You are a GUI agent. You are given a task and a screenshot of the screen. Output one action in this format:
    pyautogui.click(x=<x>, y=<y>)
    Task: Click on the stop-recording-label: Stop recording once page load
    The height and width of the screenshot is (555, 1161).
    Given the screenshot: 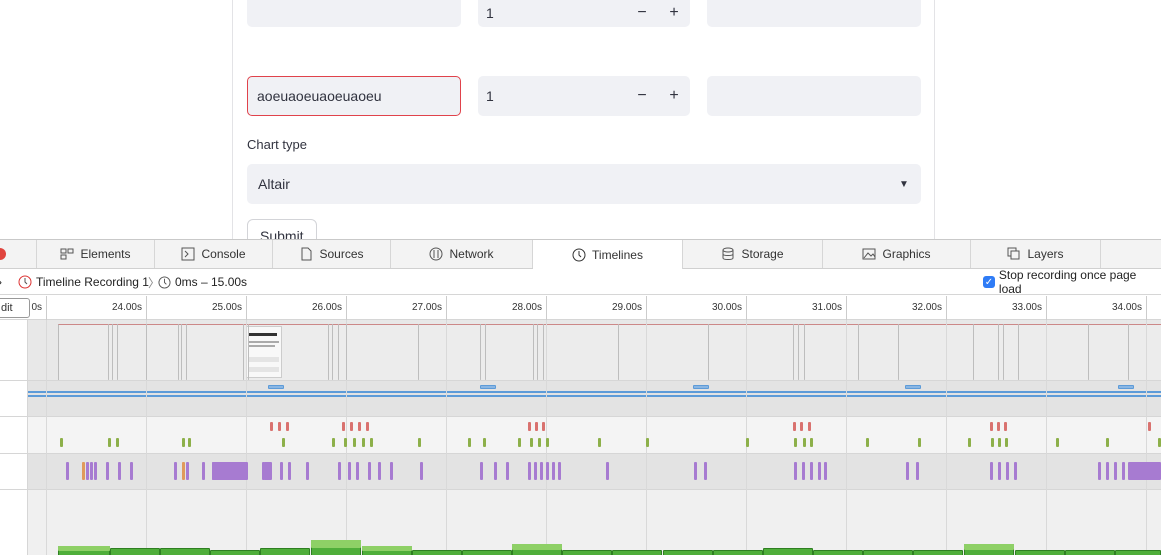 What is the action you would take?
    pyautogui.click(x=1067, y=282)
    